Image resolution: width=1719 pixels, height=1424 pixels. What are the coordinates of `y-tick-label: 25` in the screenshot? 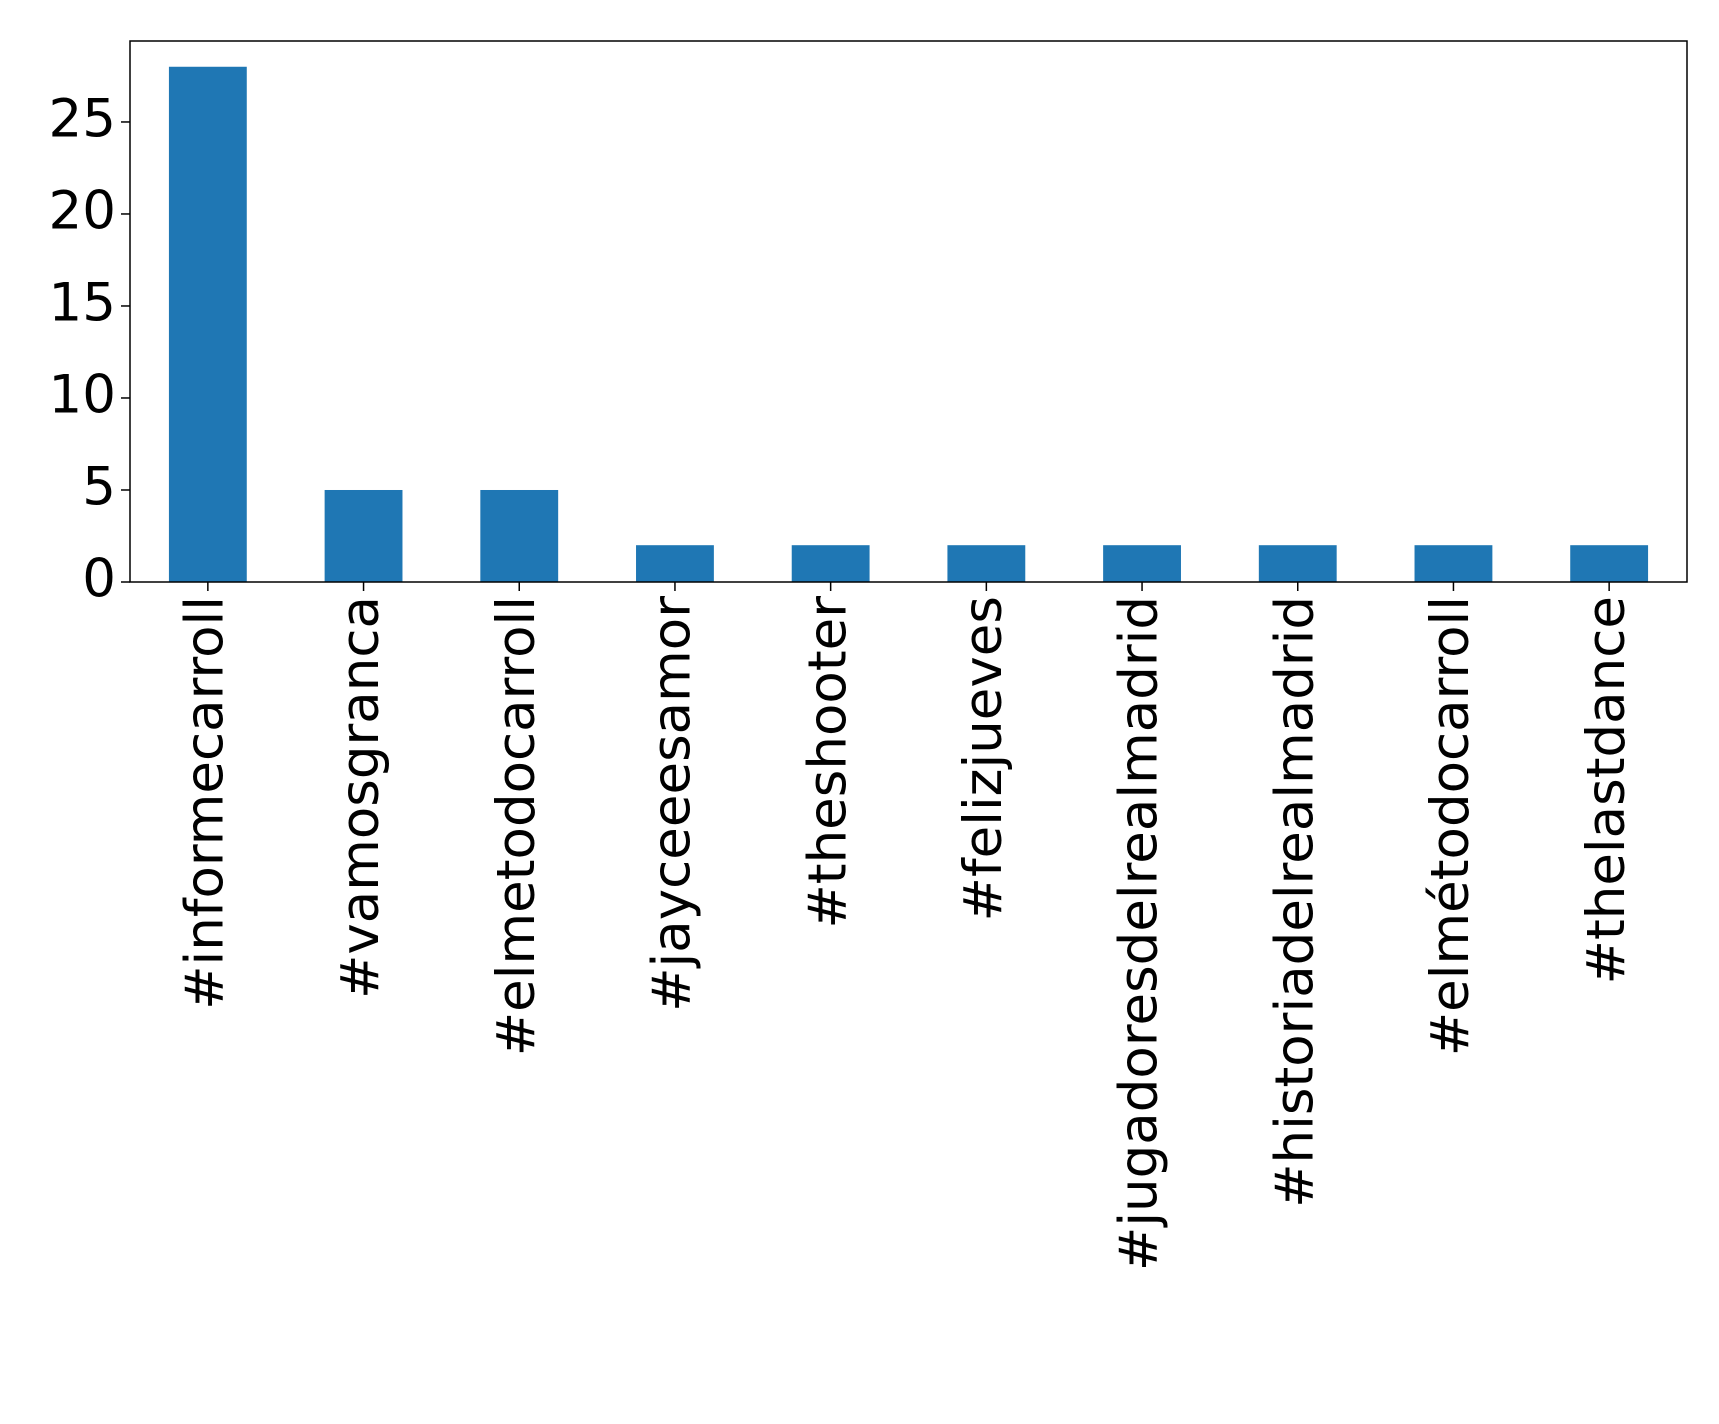 It's located at (82, 119).